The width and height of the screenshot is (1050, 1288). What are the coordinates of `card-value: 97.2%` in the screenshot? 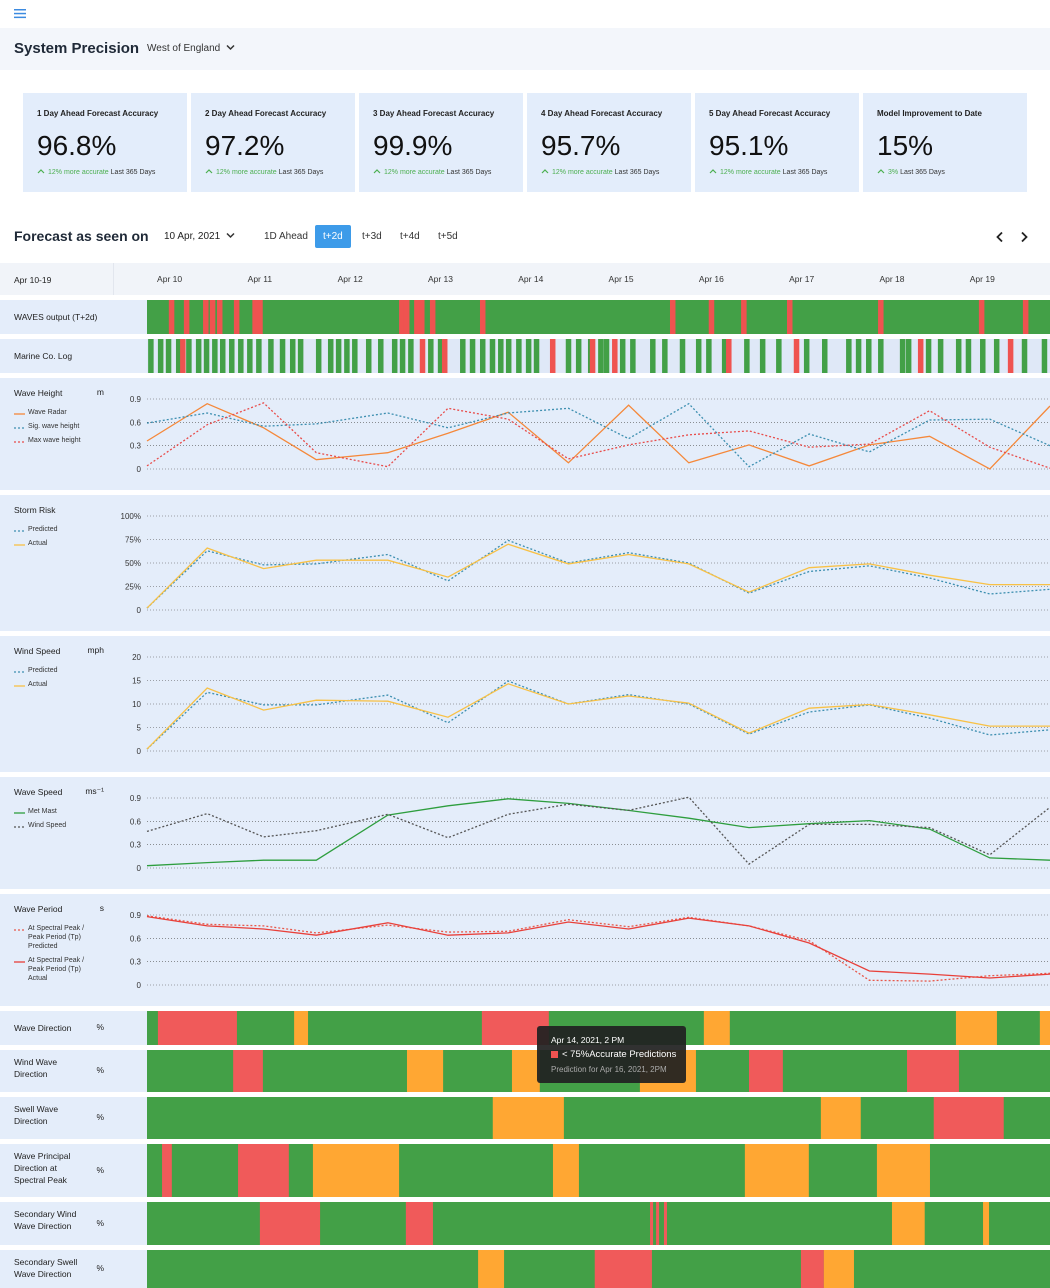 It's located at (245, 145).